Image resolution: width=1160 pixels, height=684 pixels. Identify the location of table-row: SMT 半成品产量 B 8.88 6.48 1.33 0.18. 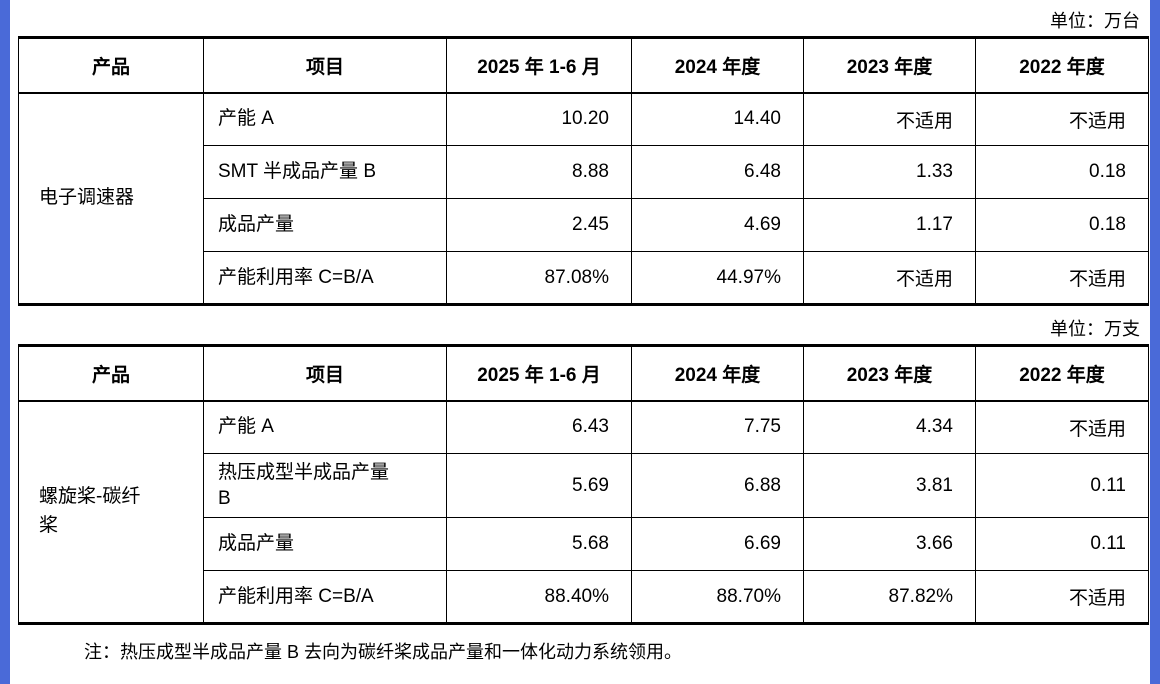
(584, 172).